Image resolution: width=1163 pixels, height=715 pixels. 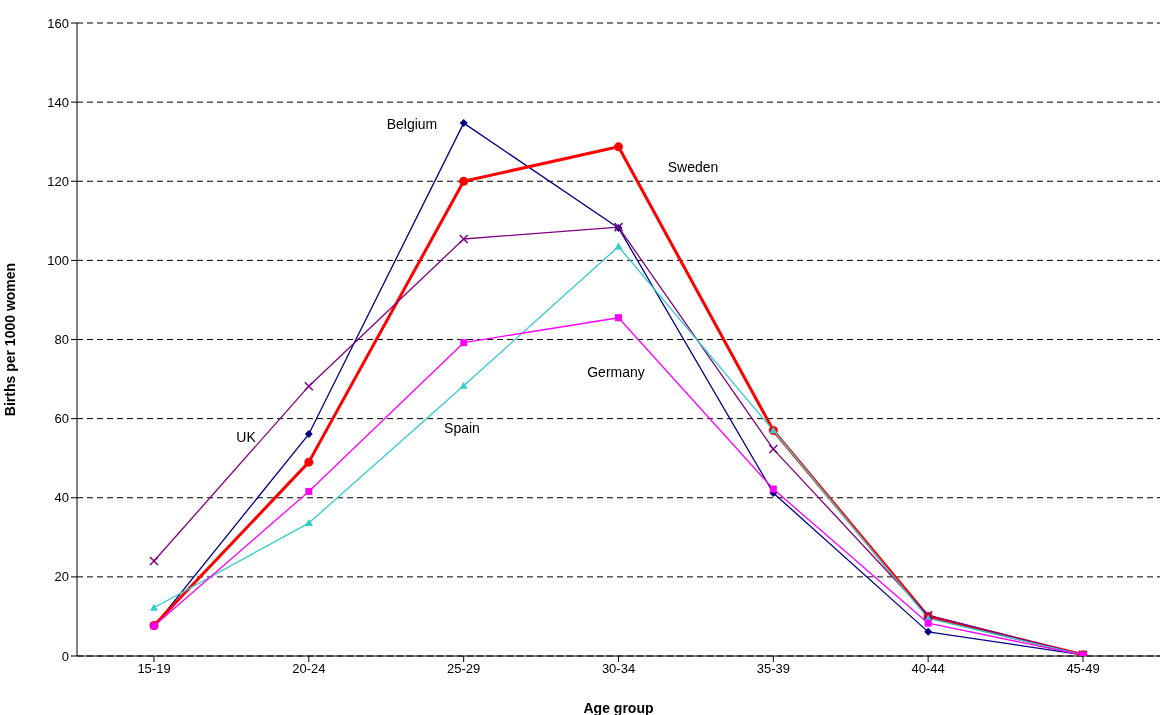 I want to click on y-tick-label: 60, so click(x=61, y=419).